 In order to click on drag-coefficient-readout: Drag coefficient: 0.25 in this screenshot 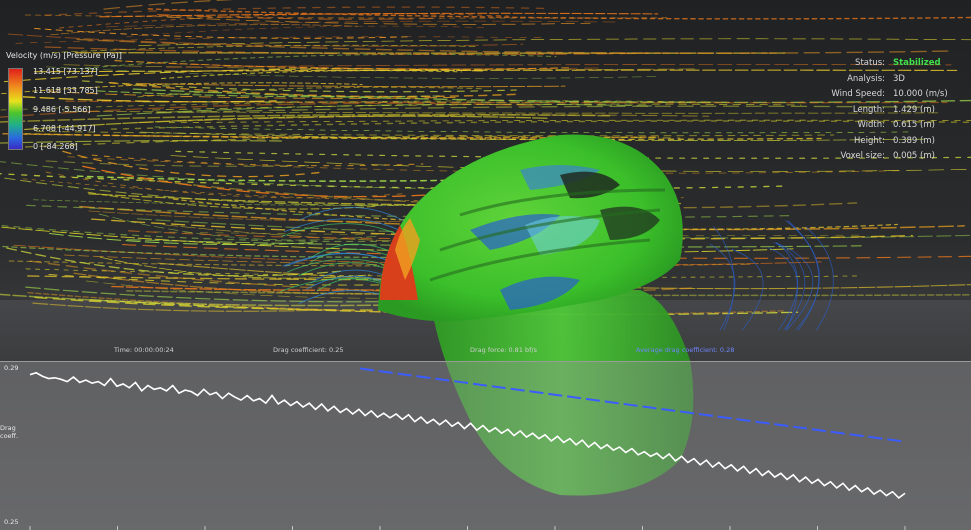, I will do `click(308, 350)`.